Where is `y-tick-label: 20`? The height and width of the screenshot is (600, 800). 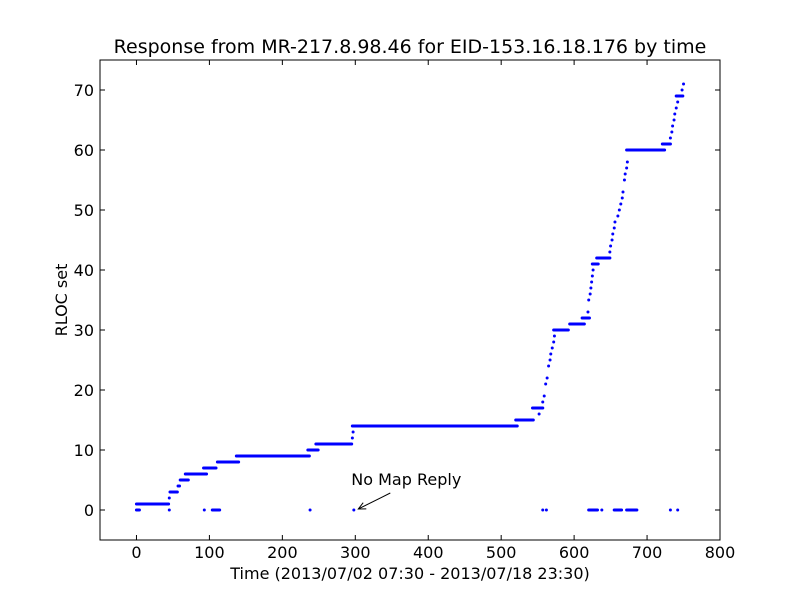
y-tick-label: 20 is located at coordinates (84, 390).